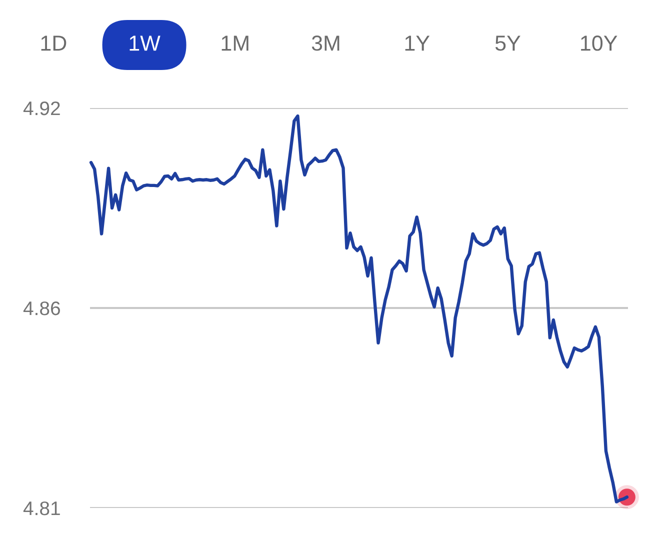 This screenshot has height=545, width=650. Describe the element at coordinates (507, 43) in the screenshot. I see `category-label: 5Y` at that location.